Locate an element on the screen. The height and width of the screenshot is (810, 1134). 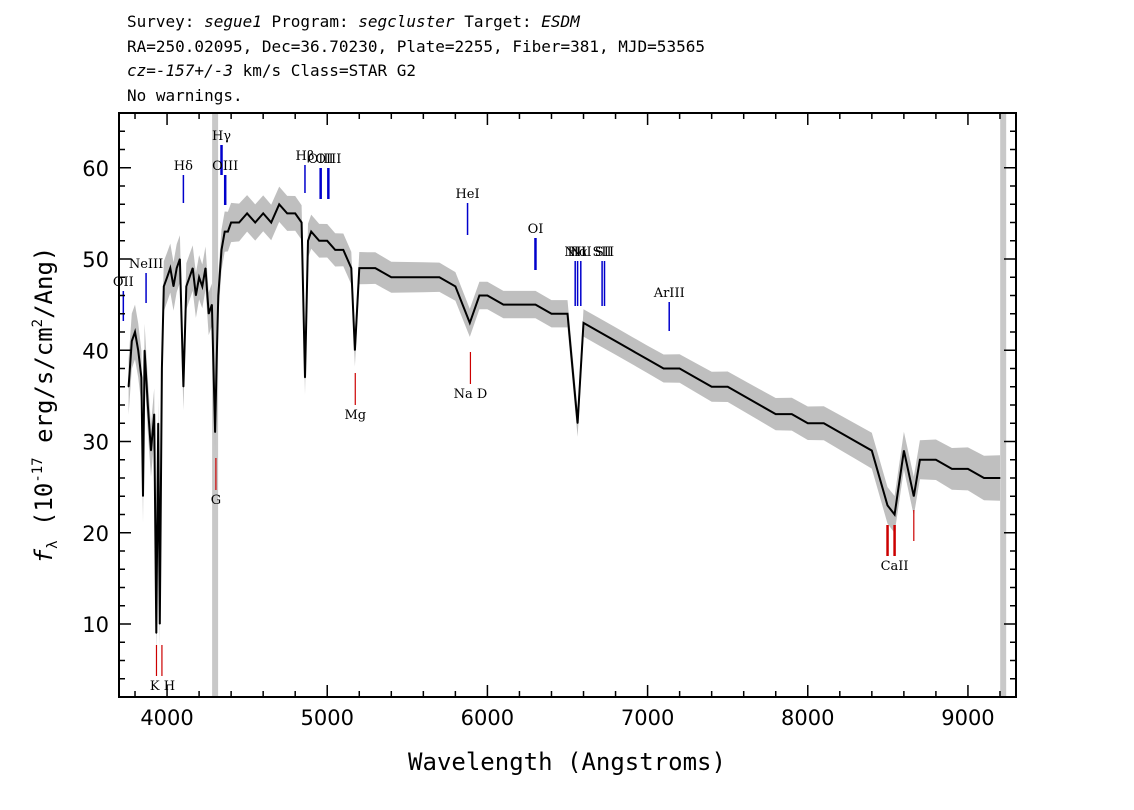
y-axis-subscript: λ is located at coordinates (53, 544).